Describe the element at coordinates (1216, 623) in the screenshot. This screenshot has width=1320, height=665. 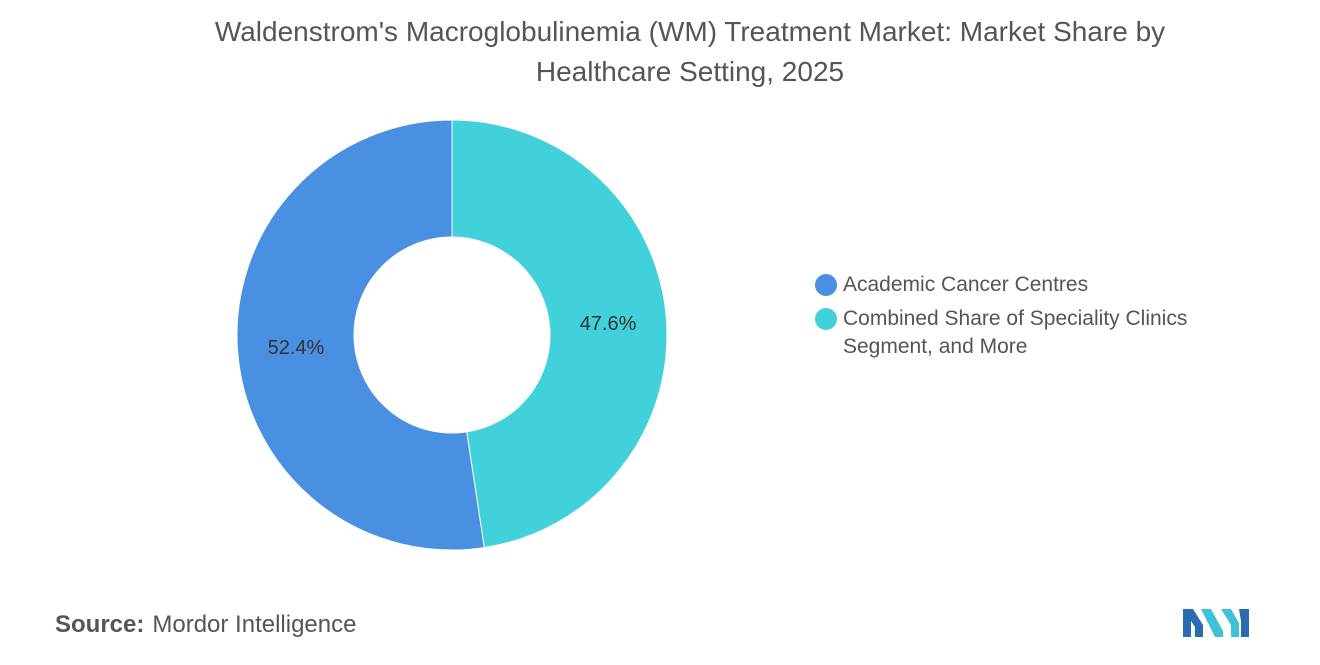
I see `mordor-intelligence-logo-icon` at that location.